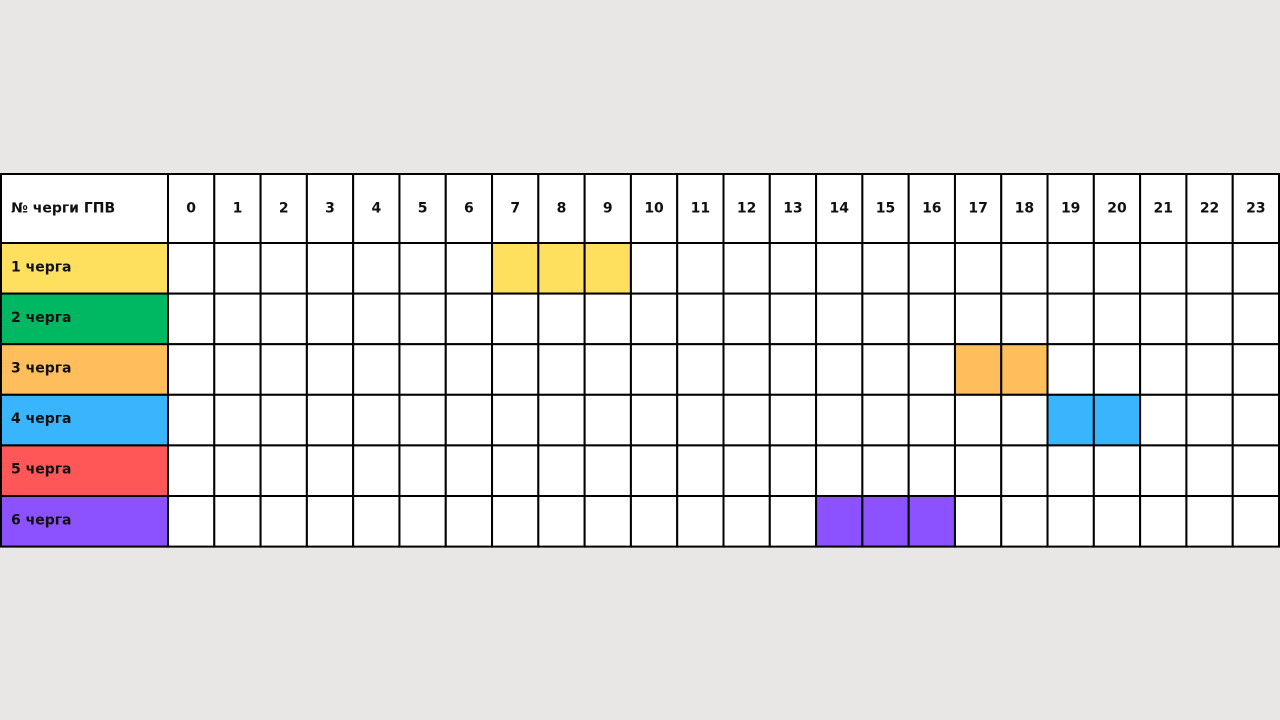 This screenshot has height=720, width=1280. What do you see at coordinates (931, 209) in the screenshot?
I see `hour-label: 16` at bounding box center [931, 209].